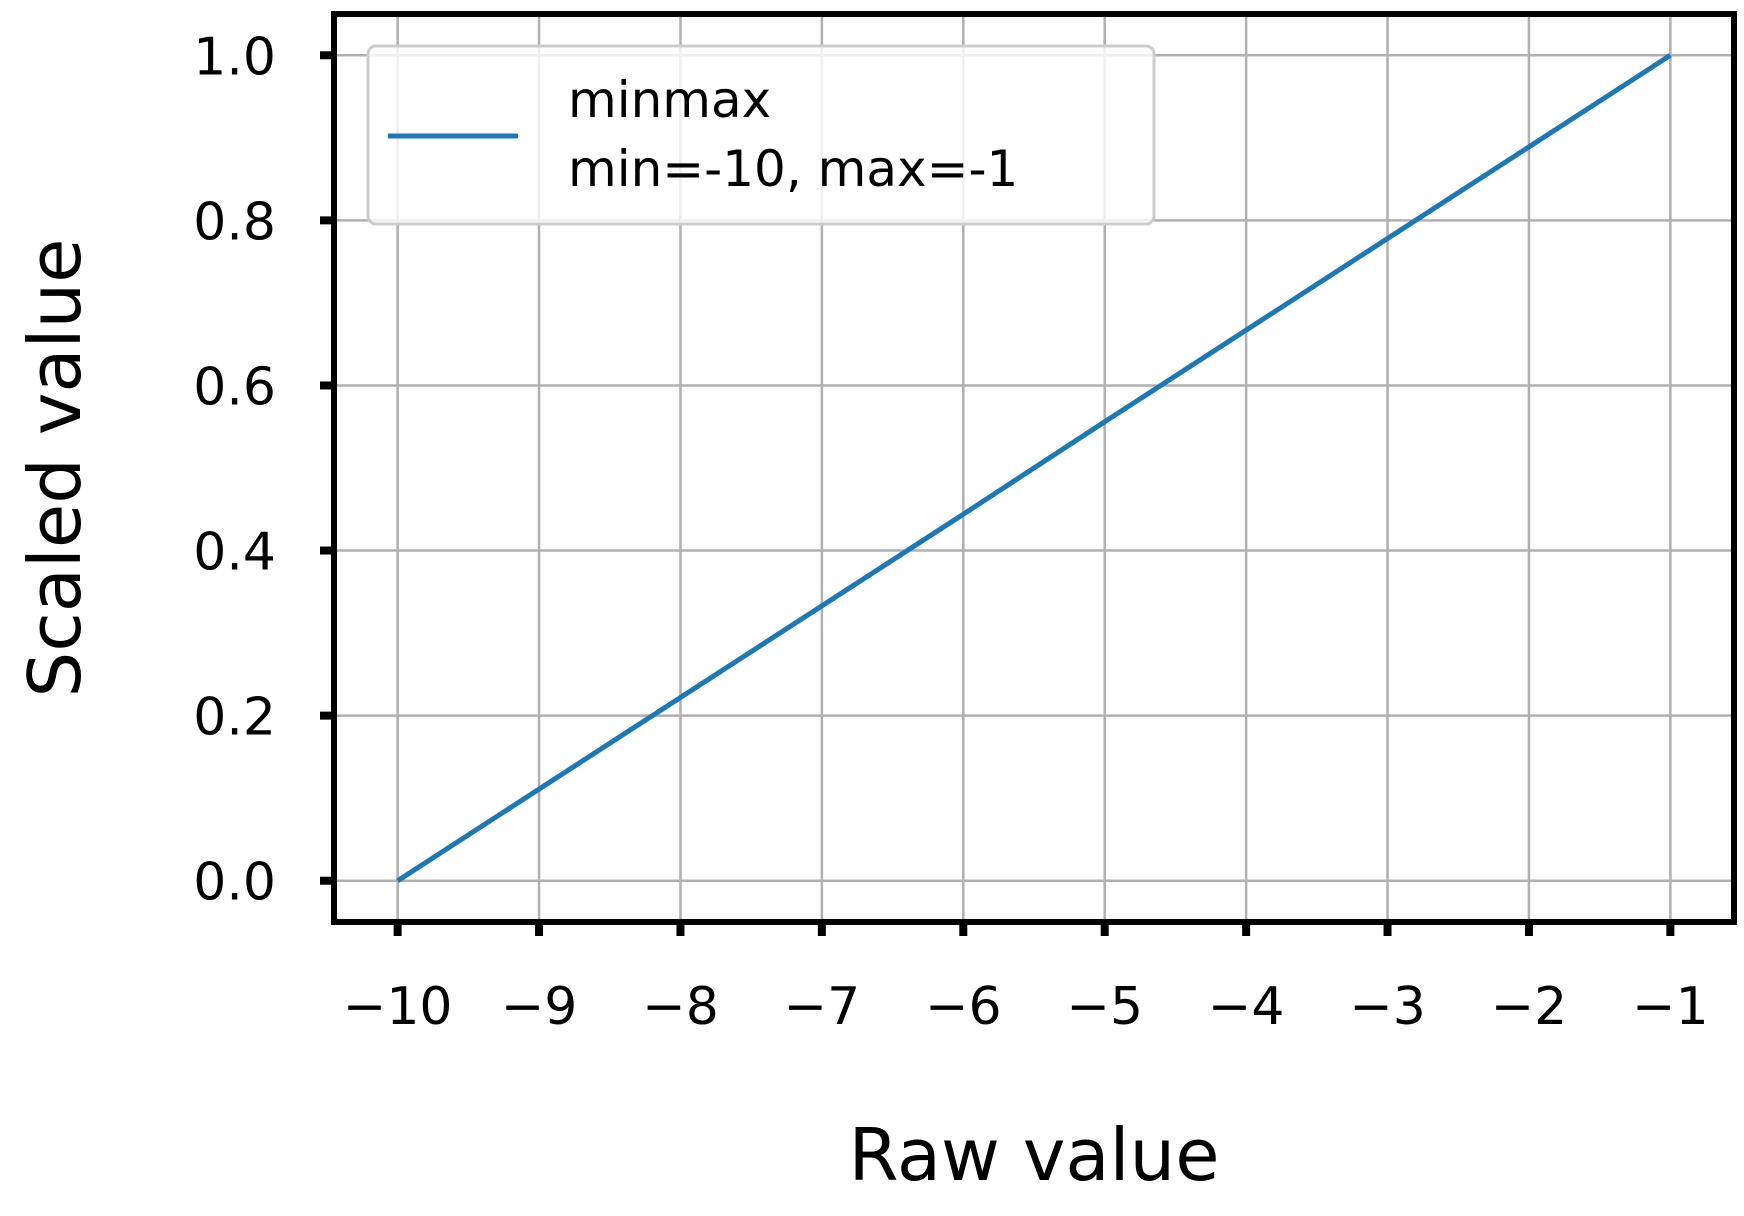 The image size is (1744, 1216). What do you see at coordinates (1529, 1007) in the screenshot?
I see `x-tick-label: −2` at bounding box center [1529, 1007].